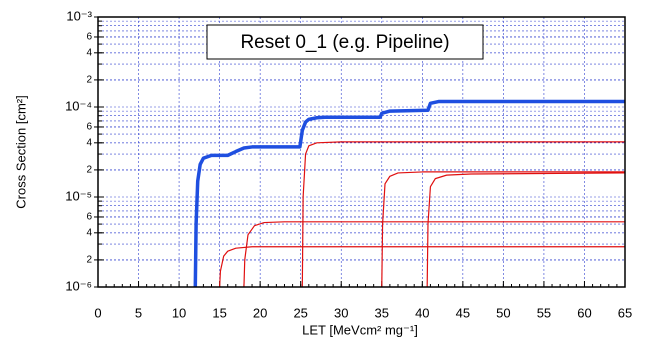 This screenshot has height=349, width=650. Describe the element at coordinates (341, 312) in the screenshot. I see `x-tick-label: 30` at that location.